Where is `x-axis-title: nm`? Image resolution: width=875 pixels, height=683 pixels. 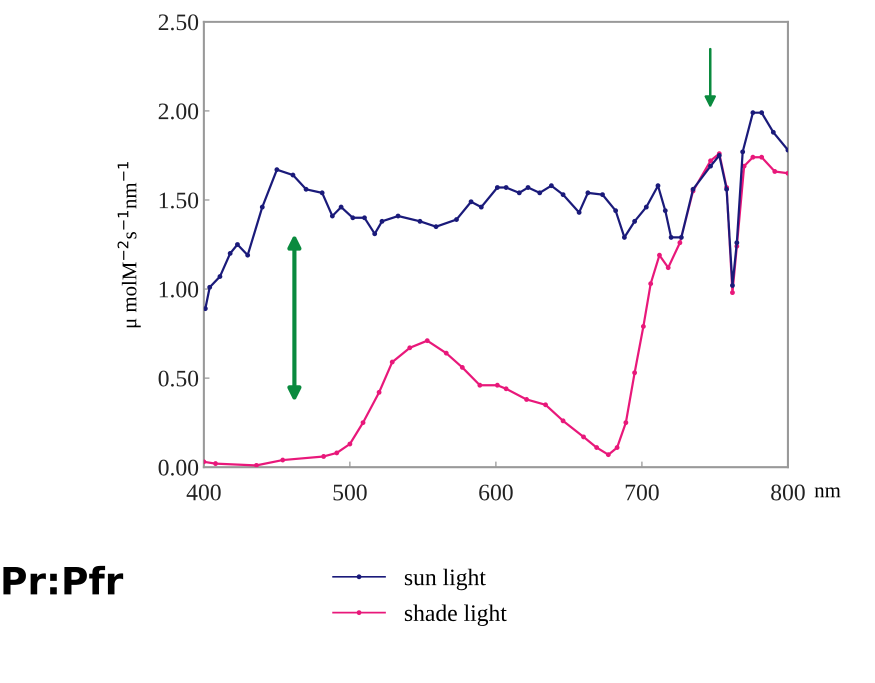
x-axis-title: nm is located at coordinates (827, 492).